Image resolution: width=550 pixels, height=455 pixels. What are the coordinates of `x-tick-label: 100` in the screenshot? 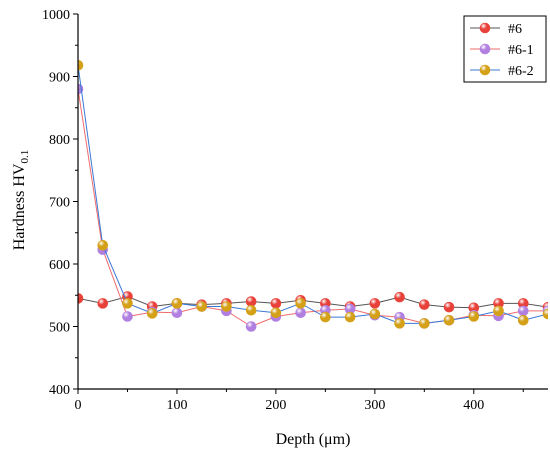 It's located at (176, 405).